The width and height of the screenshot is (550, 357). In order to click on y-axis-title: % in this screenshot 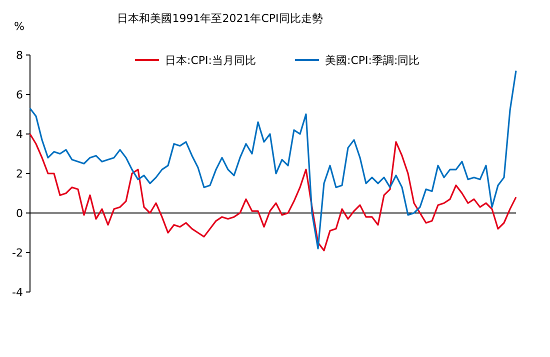, I will do `click(19, 26)`.